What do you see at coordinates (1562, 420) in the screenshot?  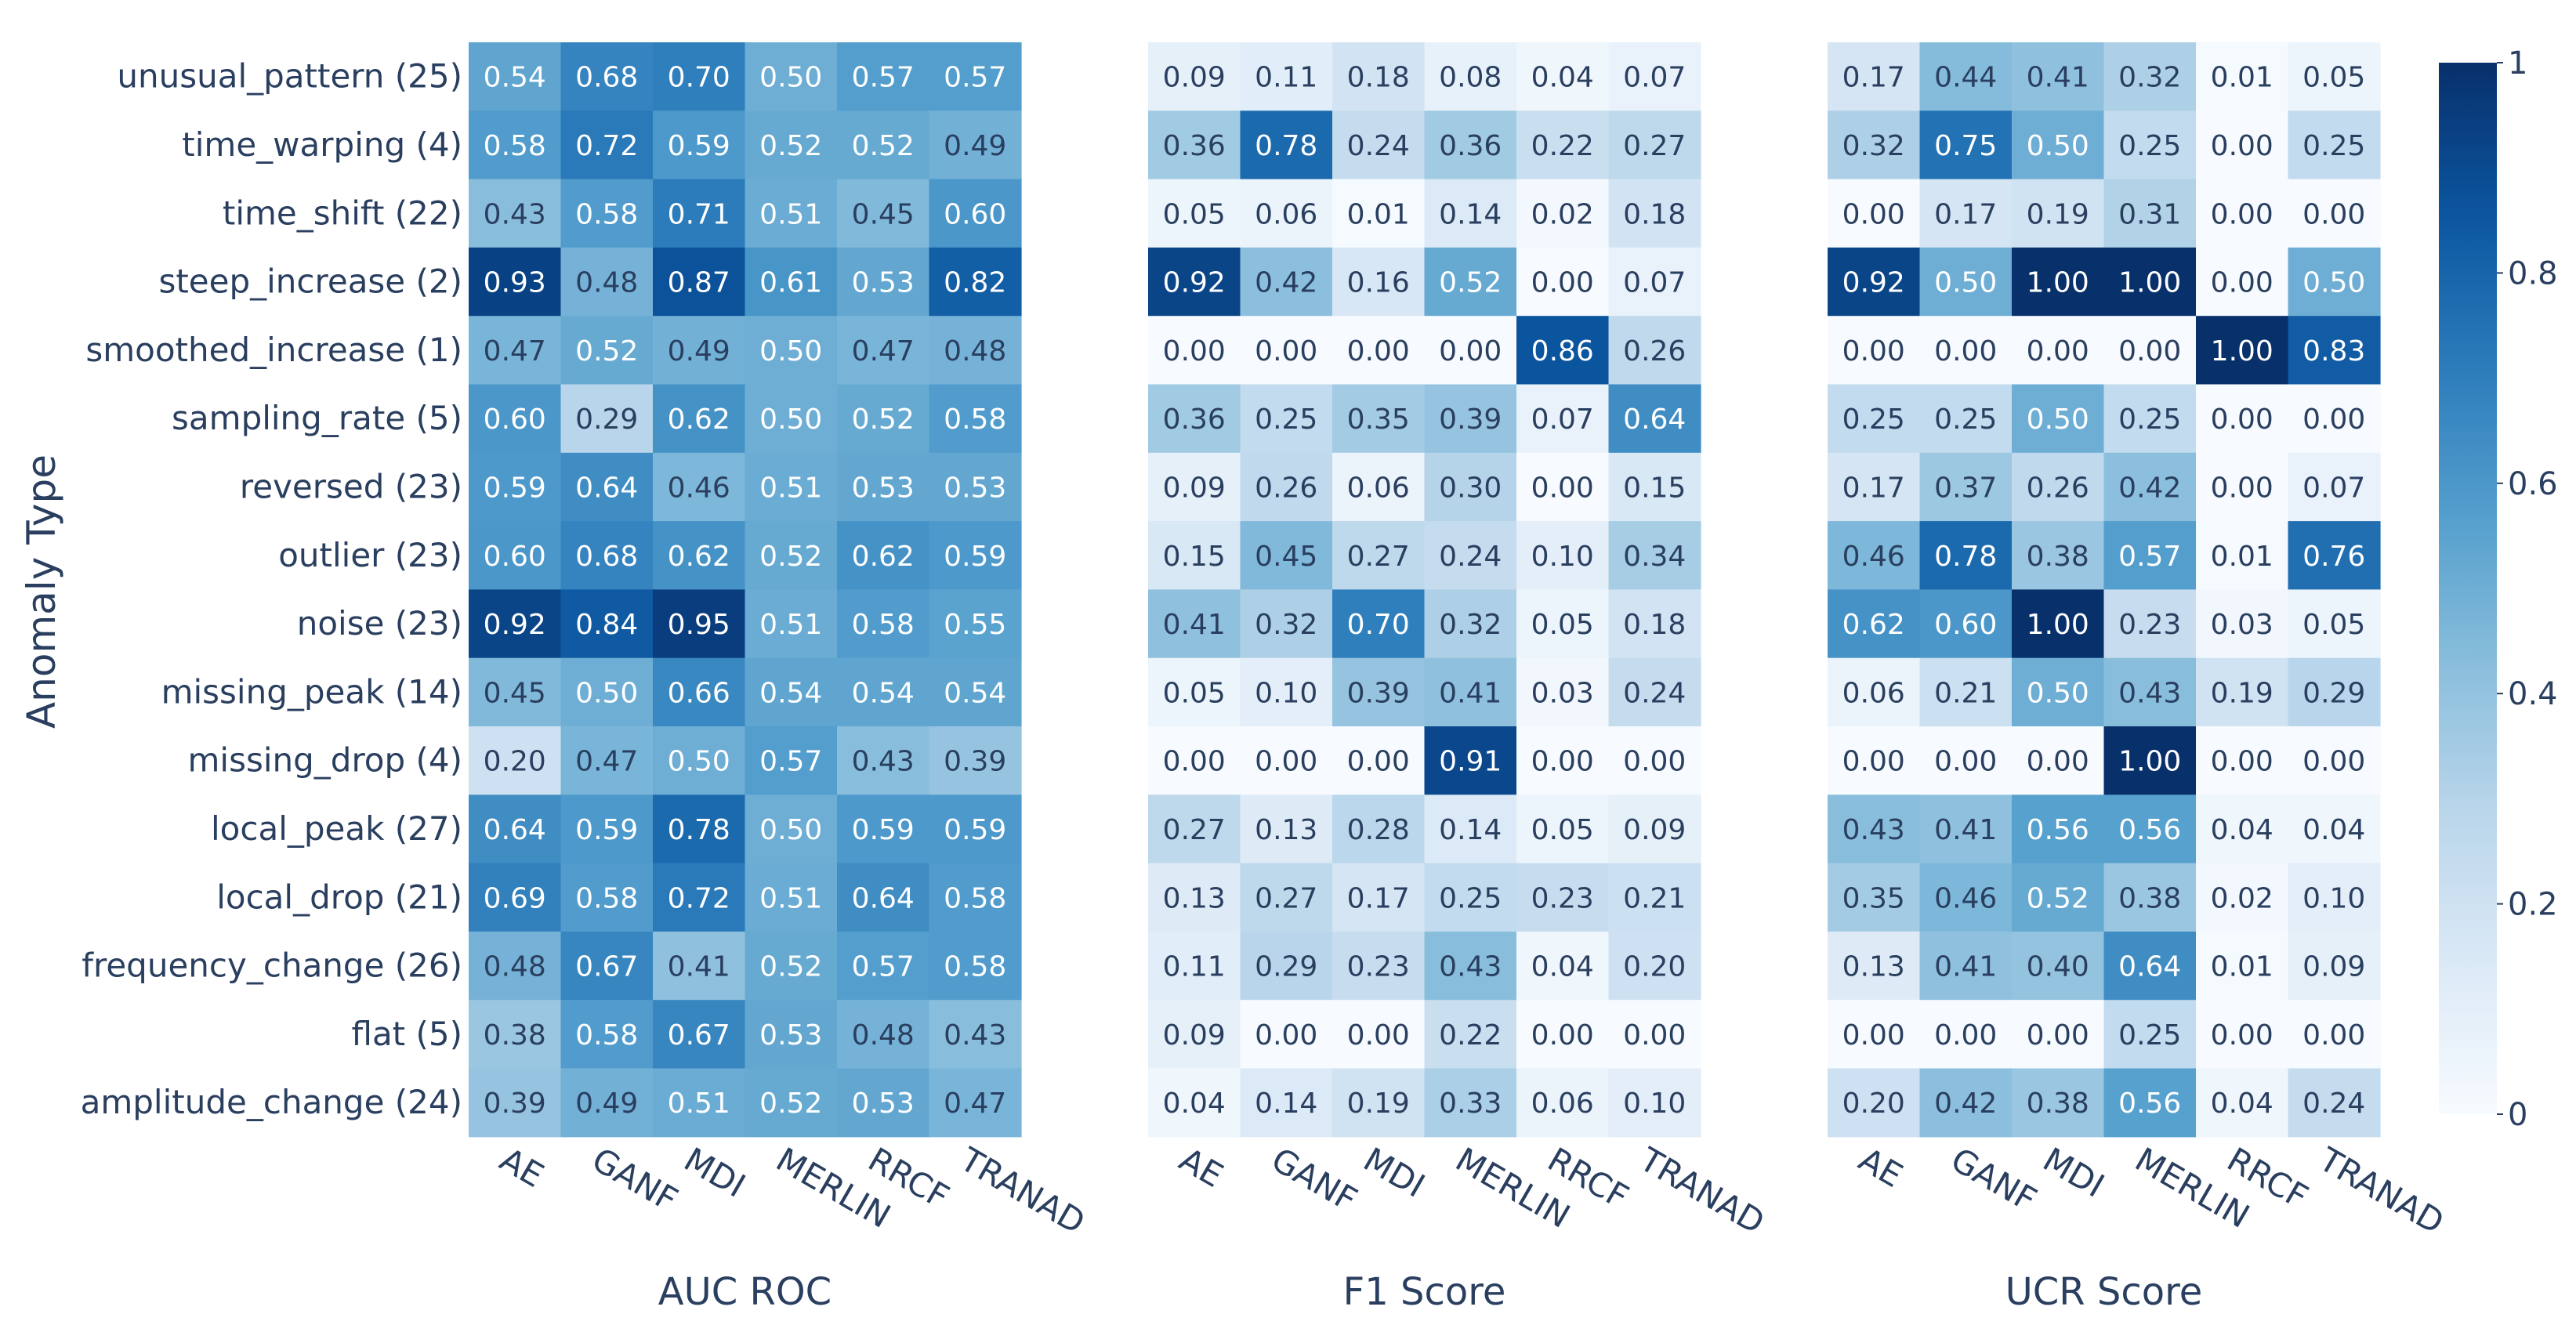 I see `cell-value-label: 0.07` at bounding box center [1562, 420].